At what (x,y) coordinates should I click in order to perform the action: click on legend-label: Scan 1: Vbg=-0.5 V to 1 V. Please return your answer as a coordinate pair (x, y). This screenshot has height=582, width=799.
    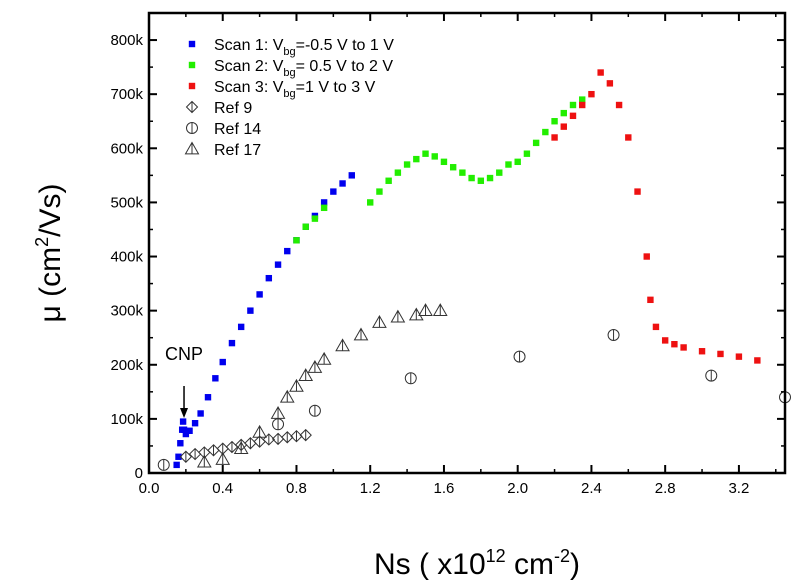
    Looking at the image, I should click on (304, 47).